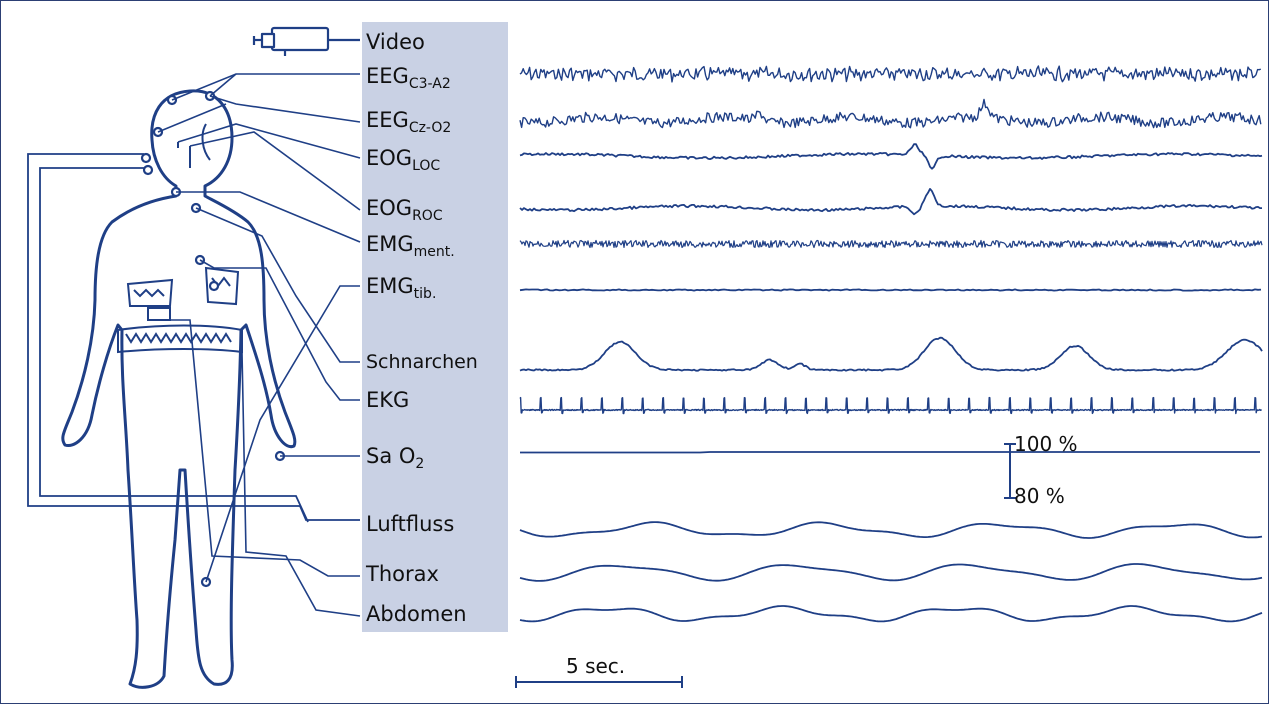 The width and height of the screenshot is (1269, 704). Describe the element at coordinates (1039, 496) in the screenshot. I see `sao2-80-label: 80 %` at that location.